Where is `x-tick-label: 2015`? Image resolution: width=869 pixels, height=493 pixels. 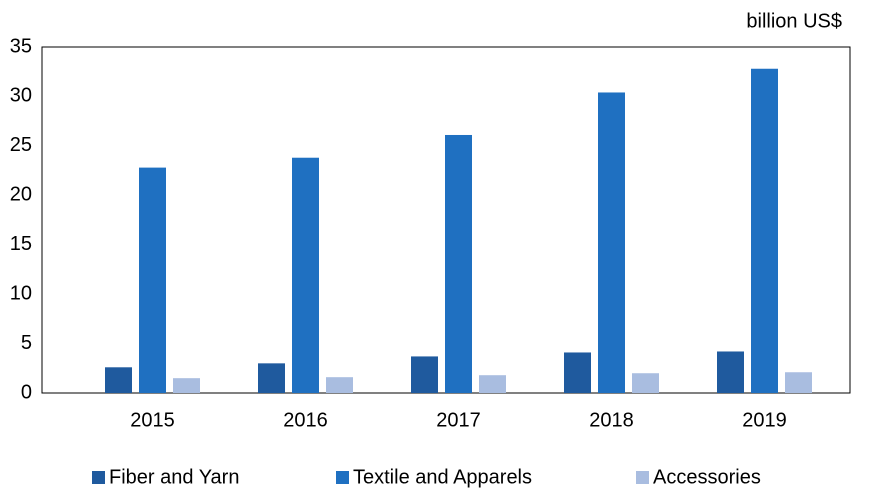 x-tick-label: 2015 is located at coordinates (152, 420).